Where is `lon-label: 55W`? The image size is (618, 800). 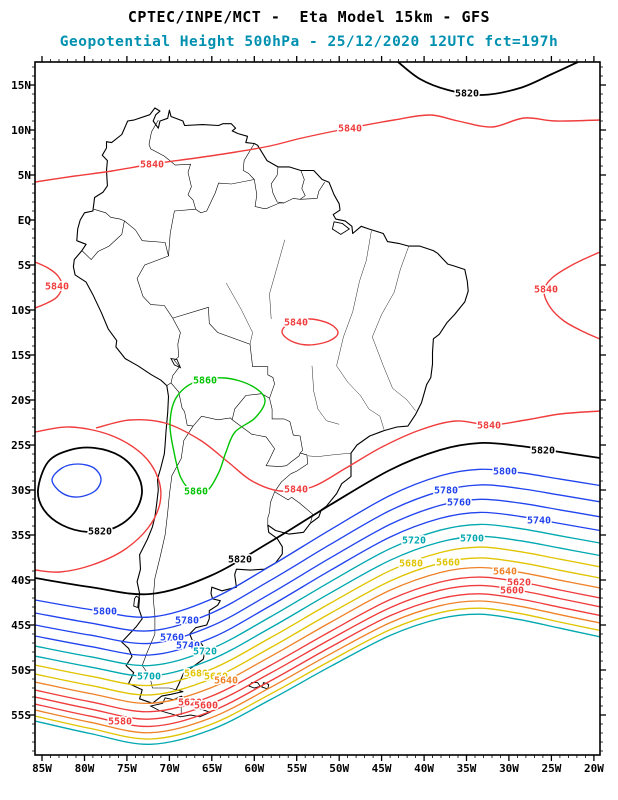
lon-label: 55W is located at coordinates (297, 768).